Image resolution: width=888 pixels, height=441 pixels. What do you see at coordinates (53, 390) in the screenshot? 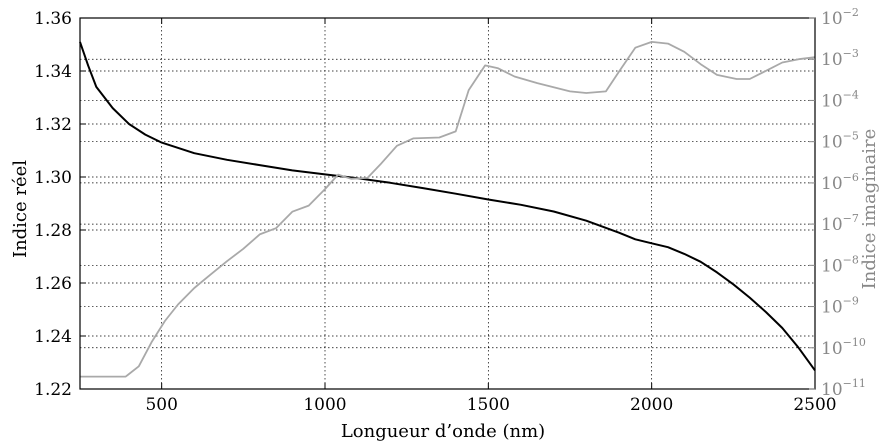
I see `y-tick-label: 1.22` at bounding box center [53, 390].